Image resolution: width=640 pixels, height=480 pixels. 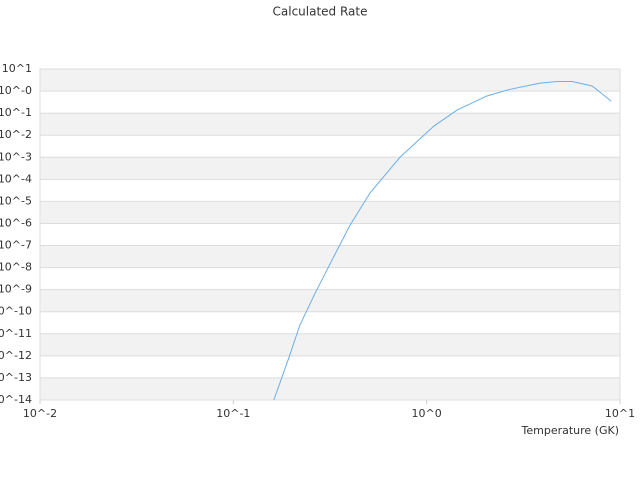 What do you see at coordinates (233, 413) in the screenshot?
I see `x-tick-label: 10^-1` at bounding box center [233, 413].